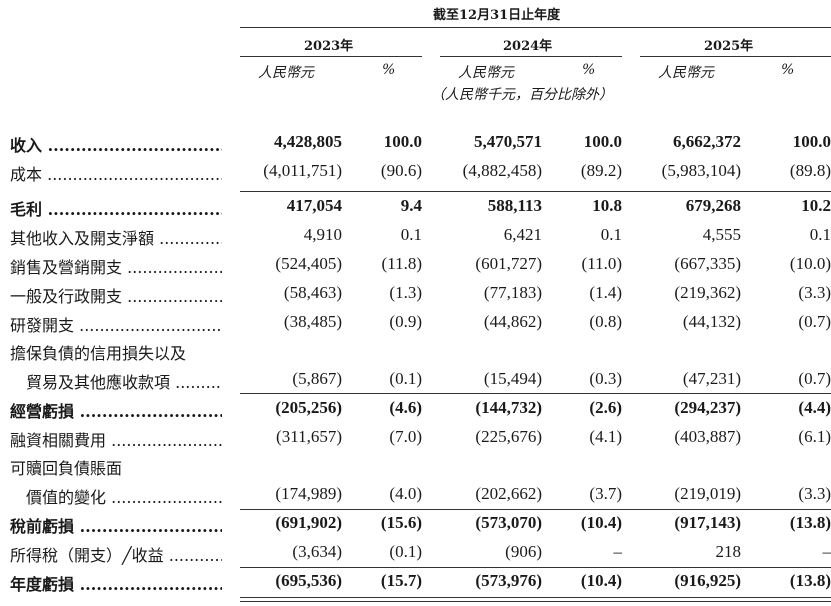 Image resolution: width=831 pixels, height=606 pixels. What do you see at coordinates (331, 56) in the screenshot?
I see `year-rule-2023` at bounding box center [331, 56].